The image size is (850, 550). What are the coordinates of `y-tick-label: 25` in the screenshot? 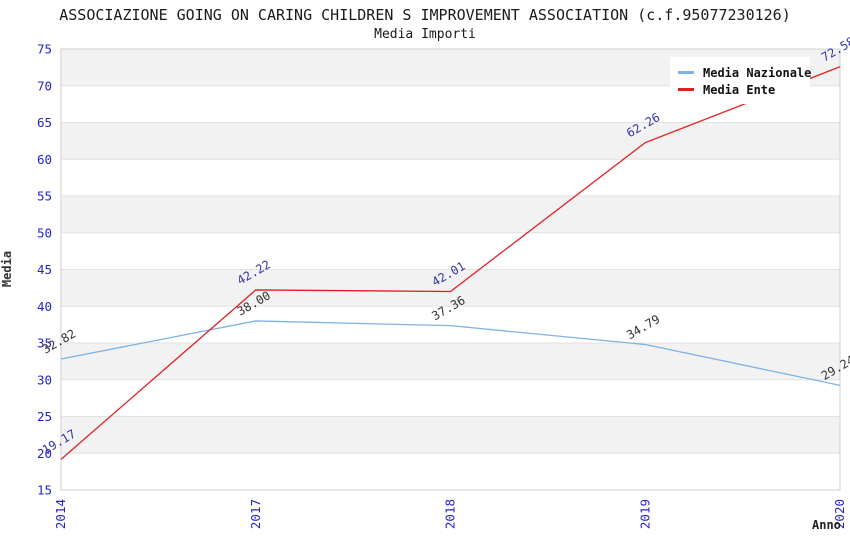 It's located at (44, 416).